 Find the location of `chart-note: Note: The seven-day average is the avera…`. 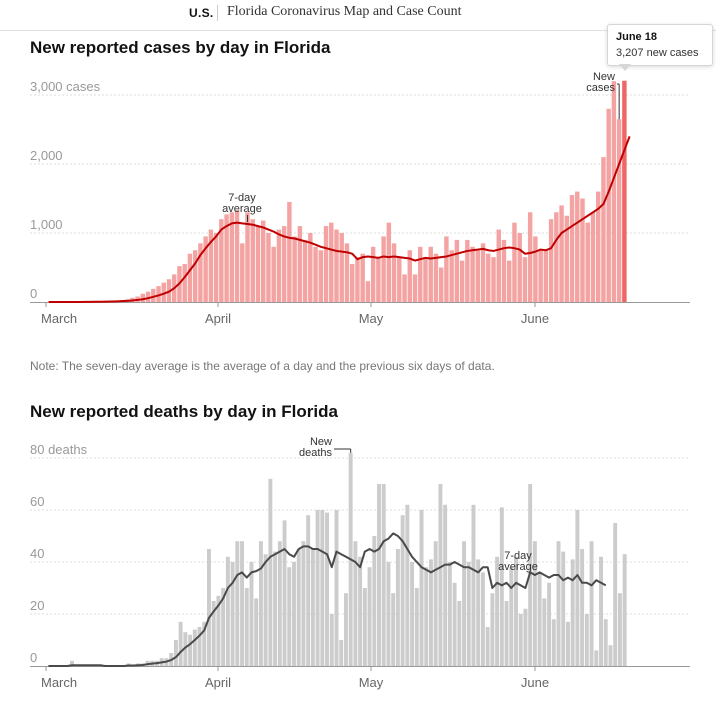

chart-note: Note: The seven-day average is the avera… is located at coordinates (262, 366).